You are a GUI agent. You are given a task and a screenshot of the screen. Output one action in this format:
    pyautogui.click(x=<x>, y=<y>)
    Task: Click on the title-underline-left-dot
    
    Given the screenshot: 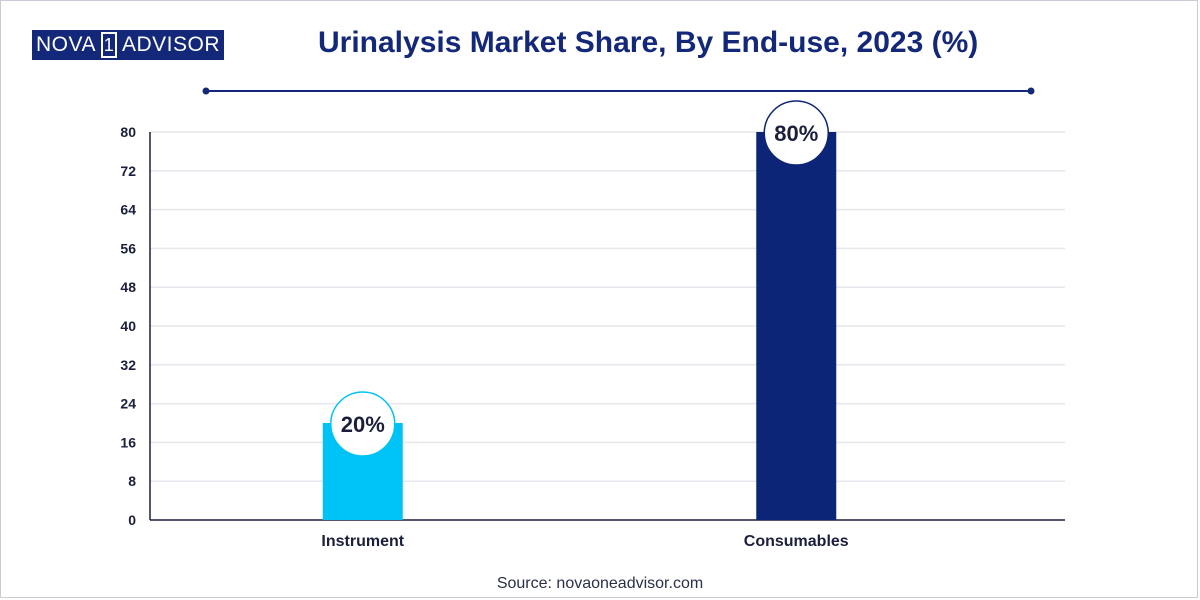 What is the action you would take?
    pyautogui.click(x=206, y=91)
    